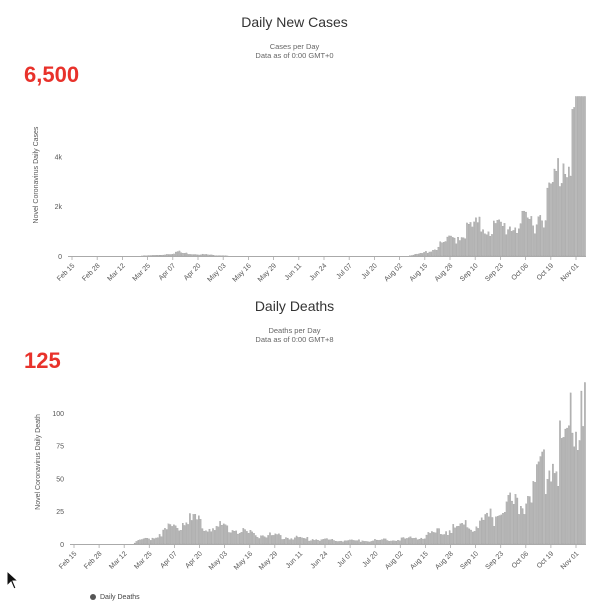  I want to click on cases-chart-title: Daily New Cases, so click(294, 22).